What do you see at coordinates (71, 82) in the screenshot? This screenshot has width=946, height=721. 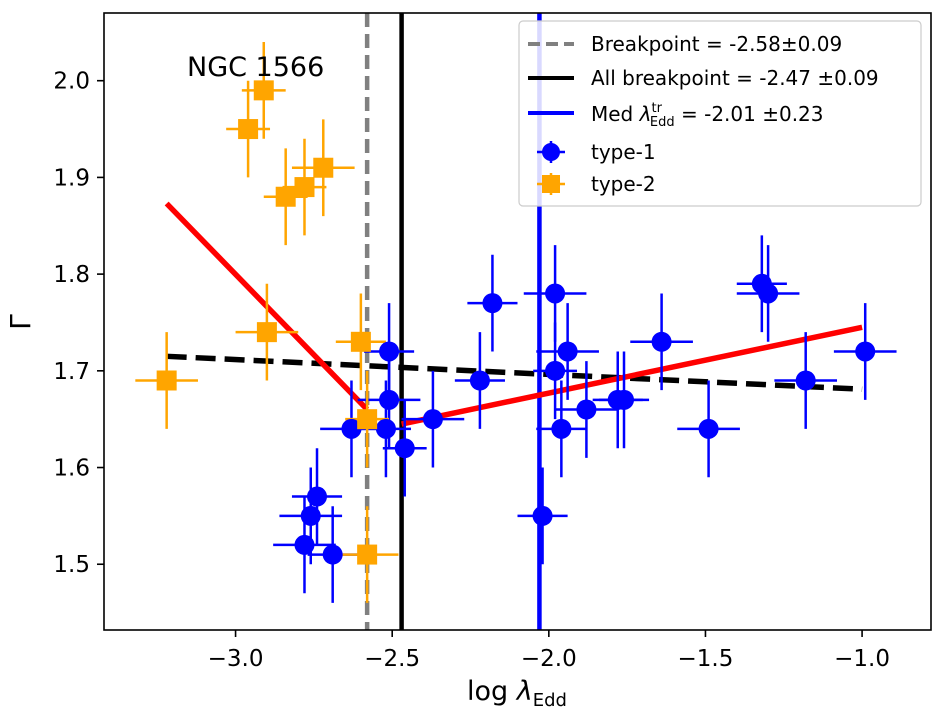 I see `y-tick-label-5: 2.0` at bounding box center [71, 82].